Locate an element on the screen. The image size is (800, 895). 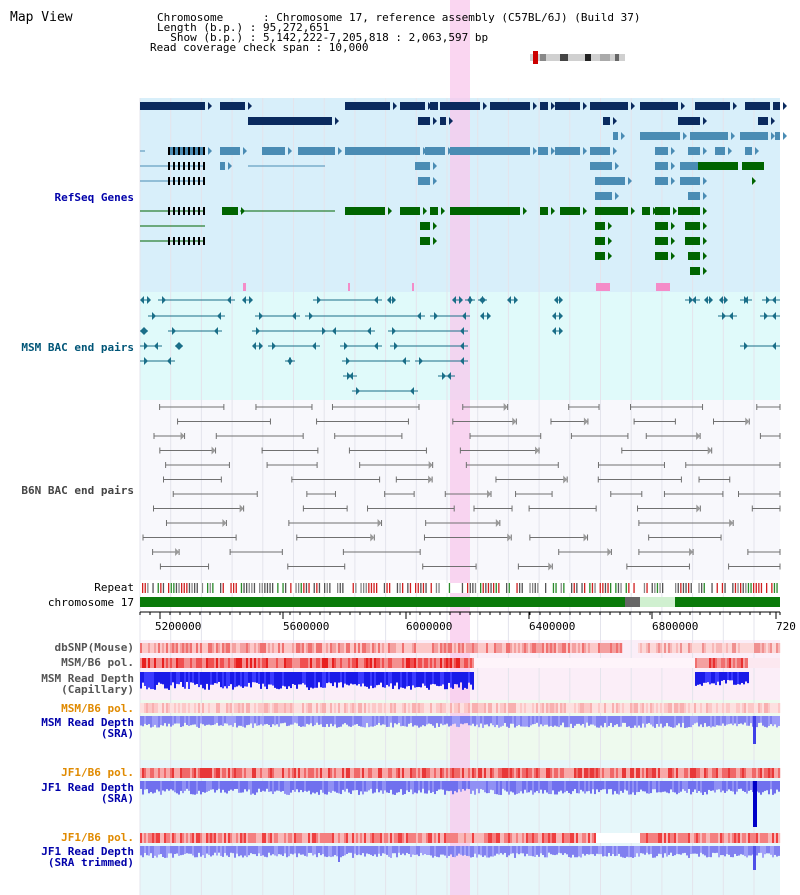
exon-tick is located at coordinates (194, 166).